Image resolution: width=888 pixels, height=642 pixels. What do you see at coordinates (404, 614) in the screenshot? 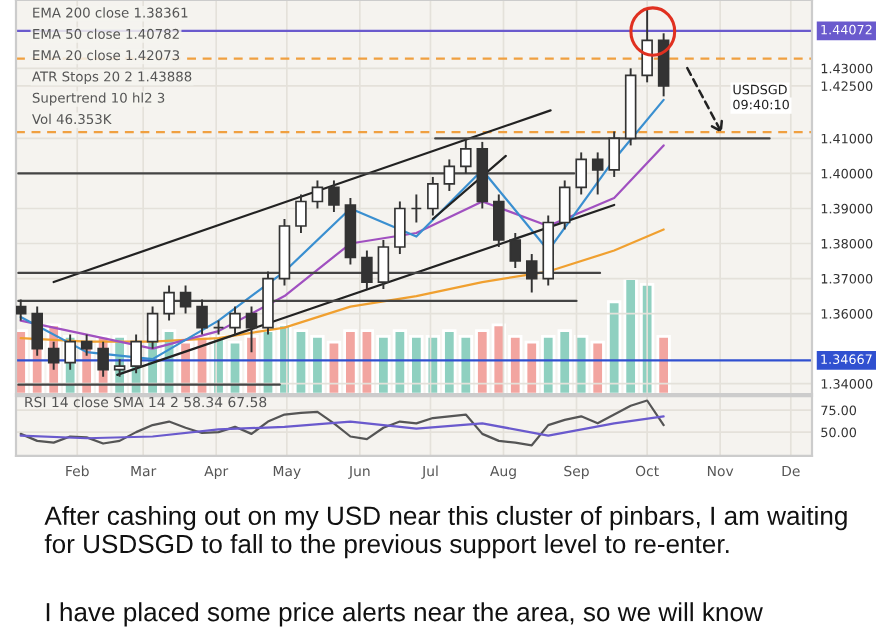
I see `text: I have placed some price alerts near the area, so we will know` at bounding box center [404, 614].